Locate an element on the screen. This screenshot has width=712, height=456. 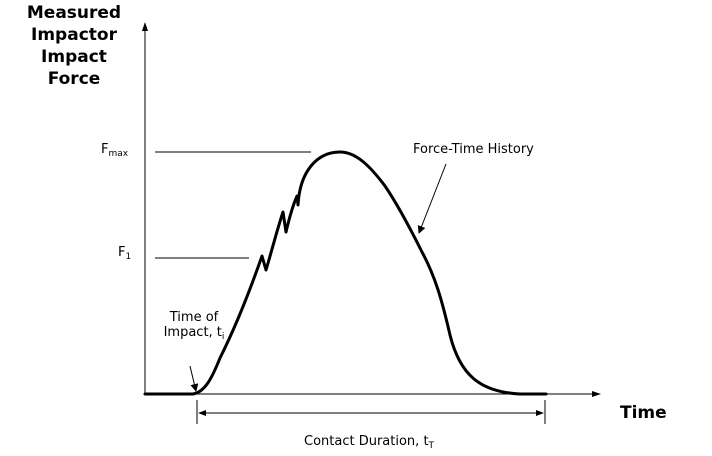
fmax-label-sub: max is located at coordinates (118, 154).